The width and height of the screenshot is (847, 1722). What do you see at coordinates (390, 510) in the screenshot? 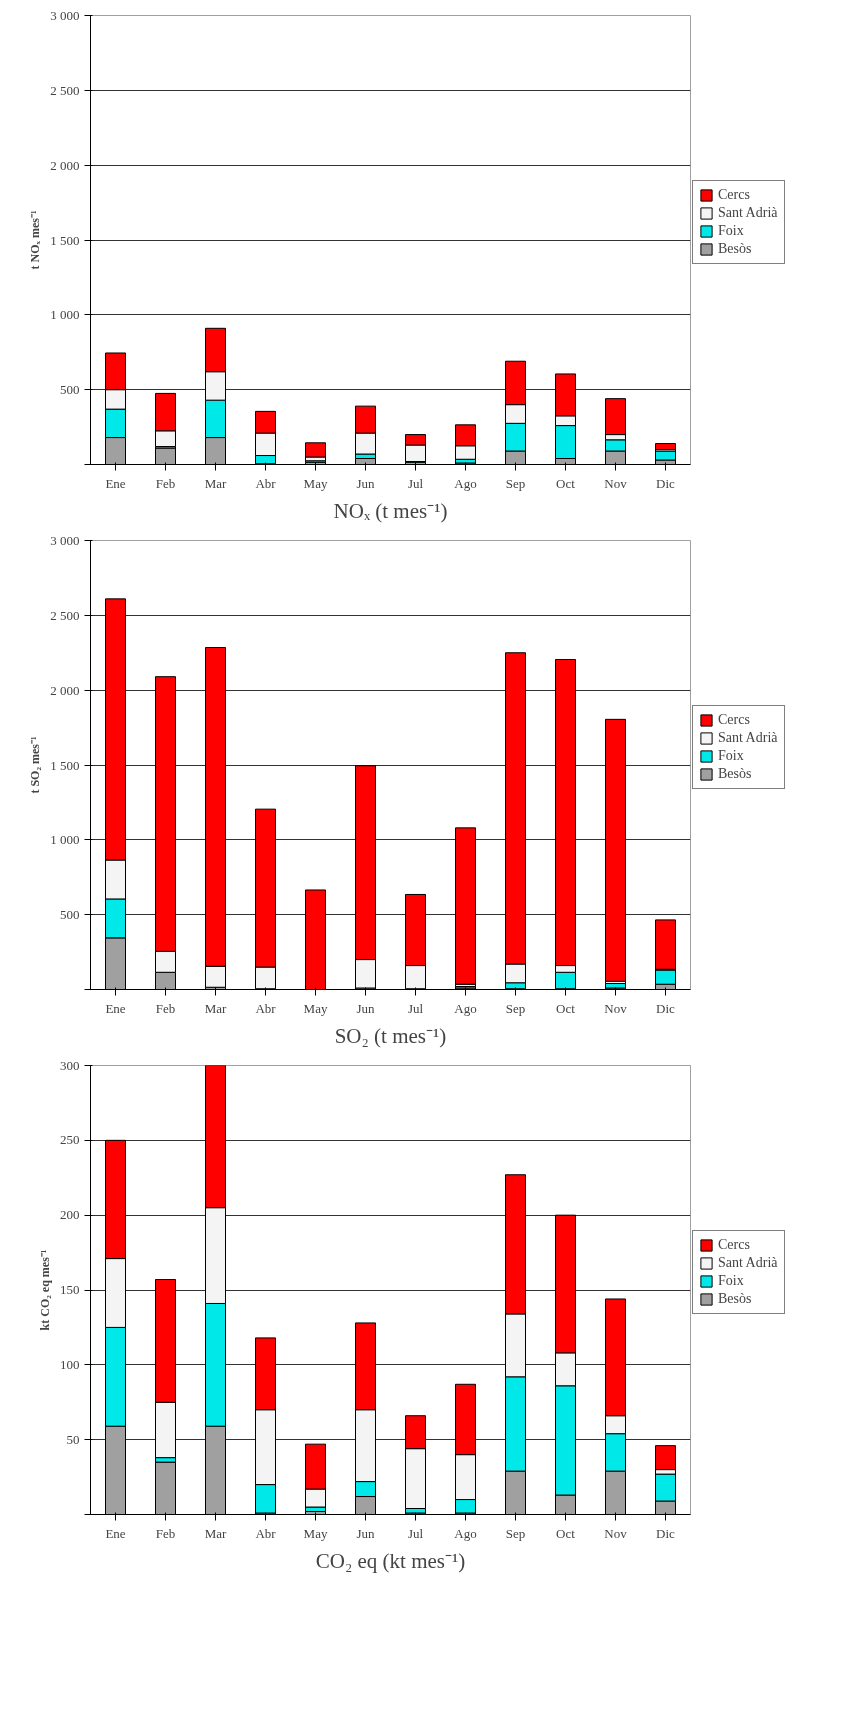
I see `x-axis-title: NOₓ (t mes⁻¹)` at bounding box center [390, 510].